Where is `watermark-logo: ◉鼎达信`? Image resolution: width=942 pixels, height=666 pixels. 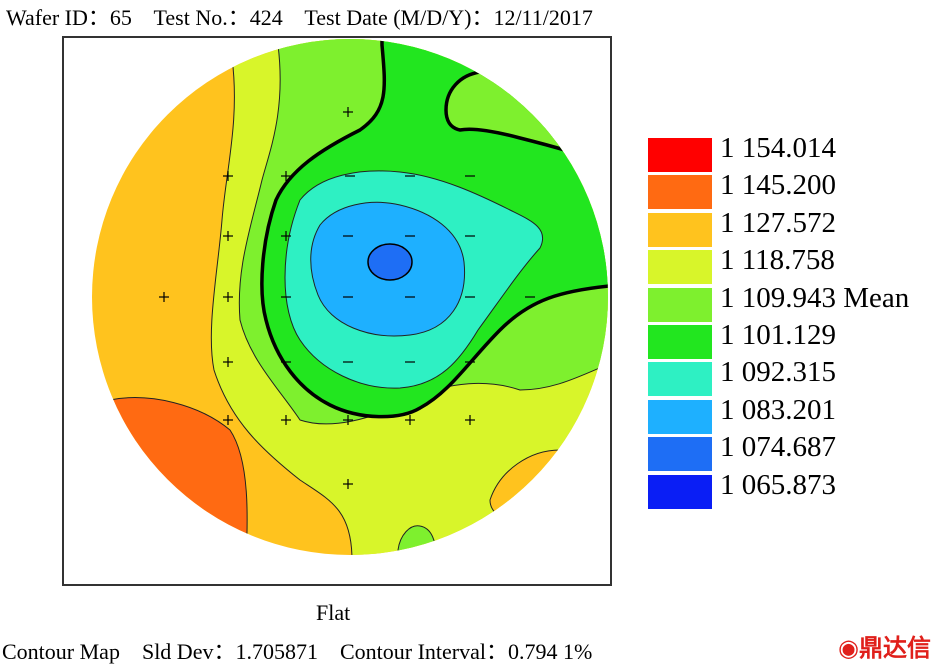
watermark-logo: ◉鼎达信 is located at coordinates (884, 645).